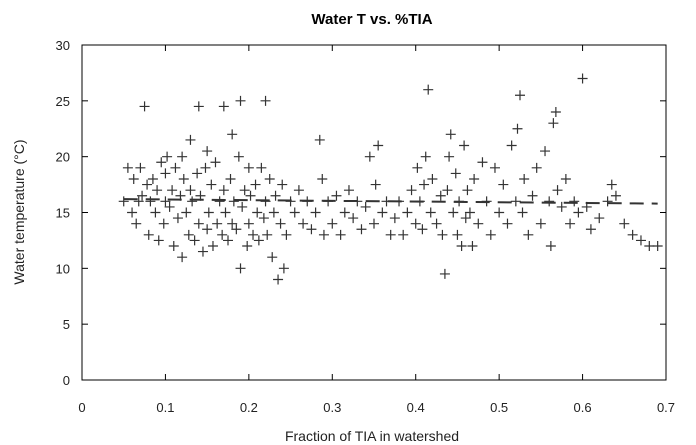  Describe the element at coordinates (63, 101) in the screenshot. I see `y-tick-label: 25` at that location.